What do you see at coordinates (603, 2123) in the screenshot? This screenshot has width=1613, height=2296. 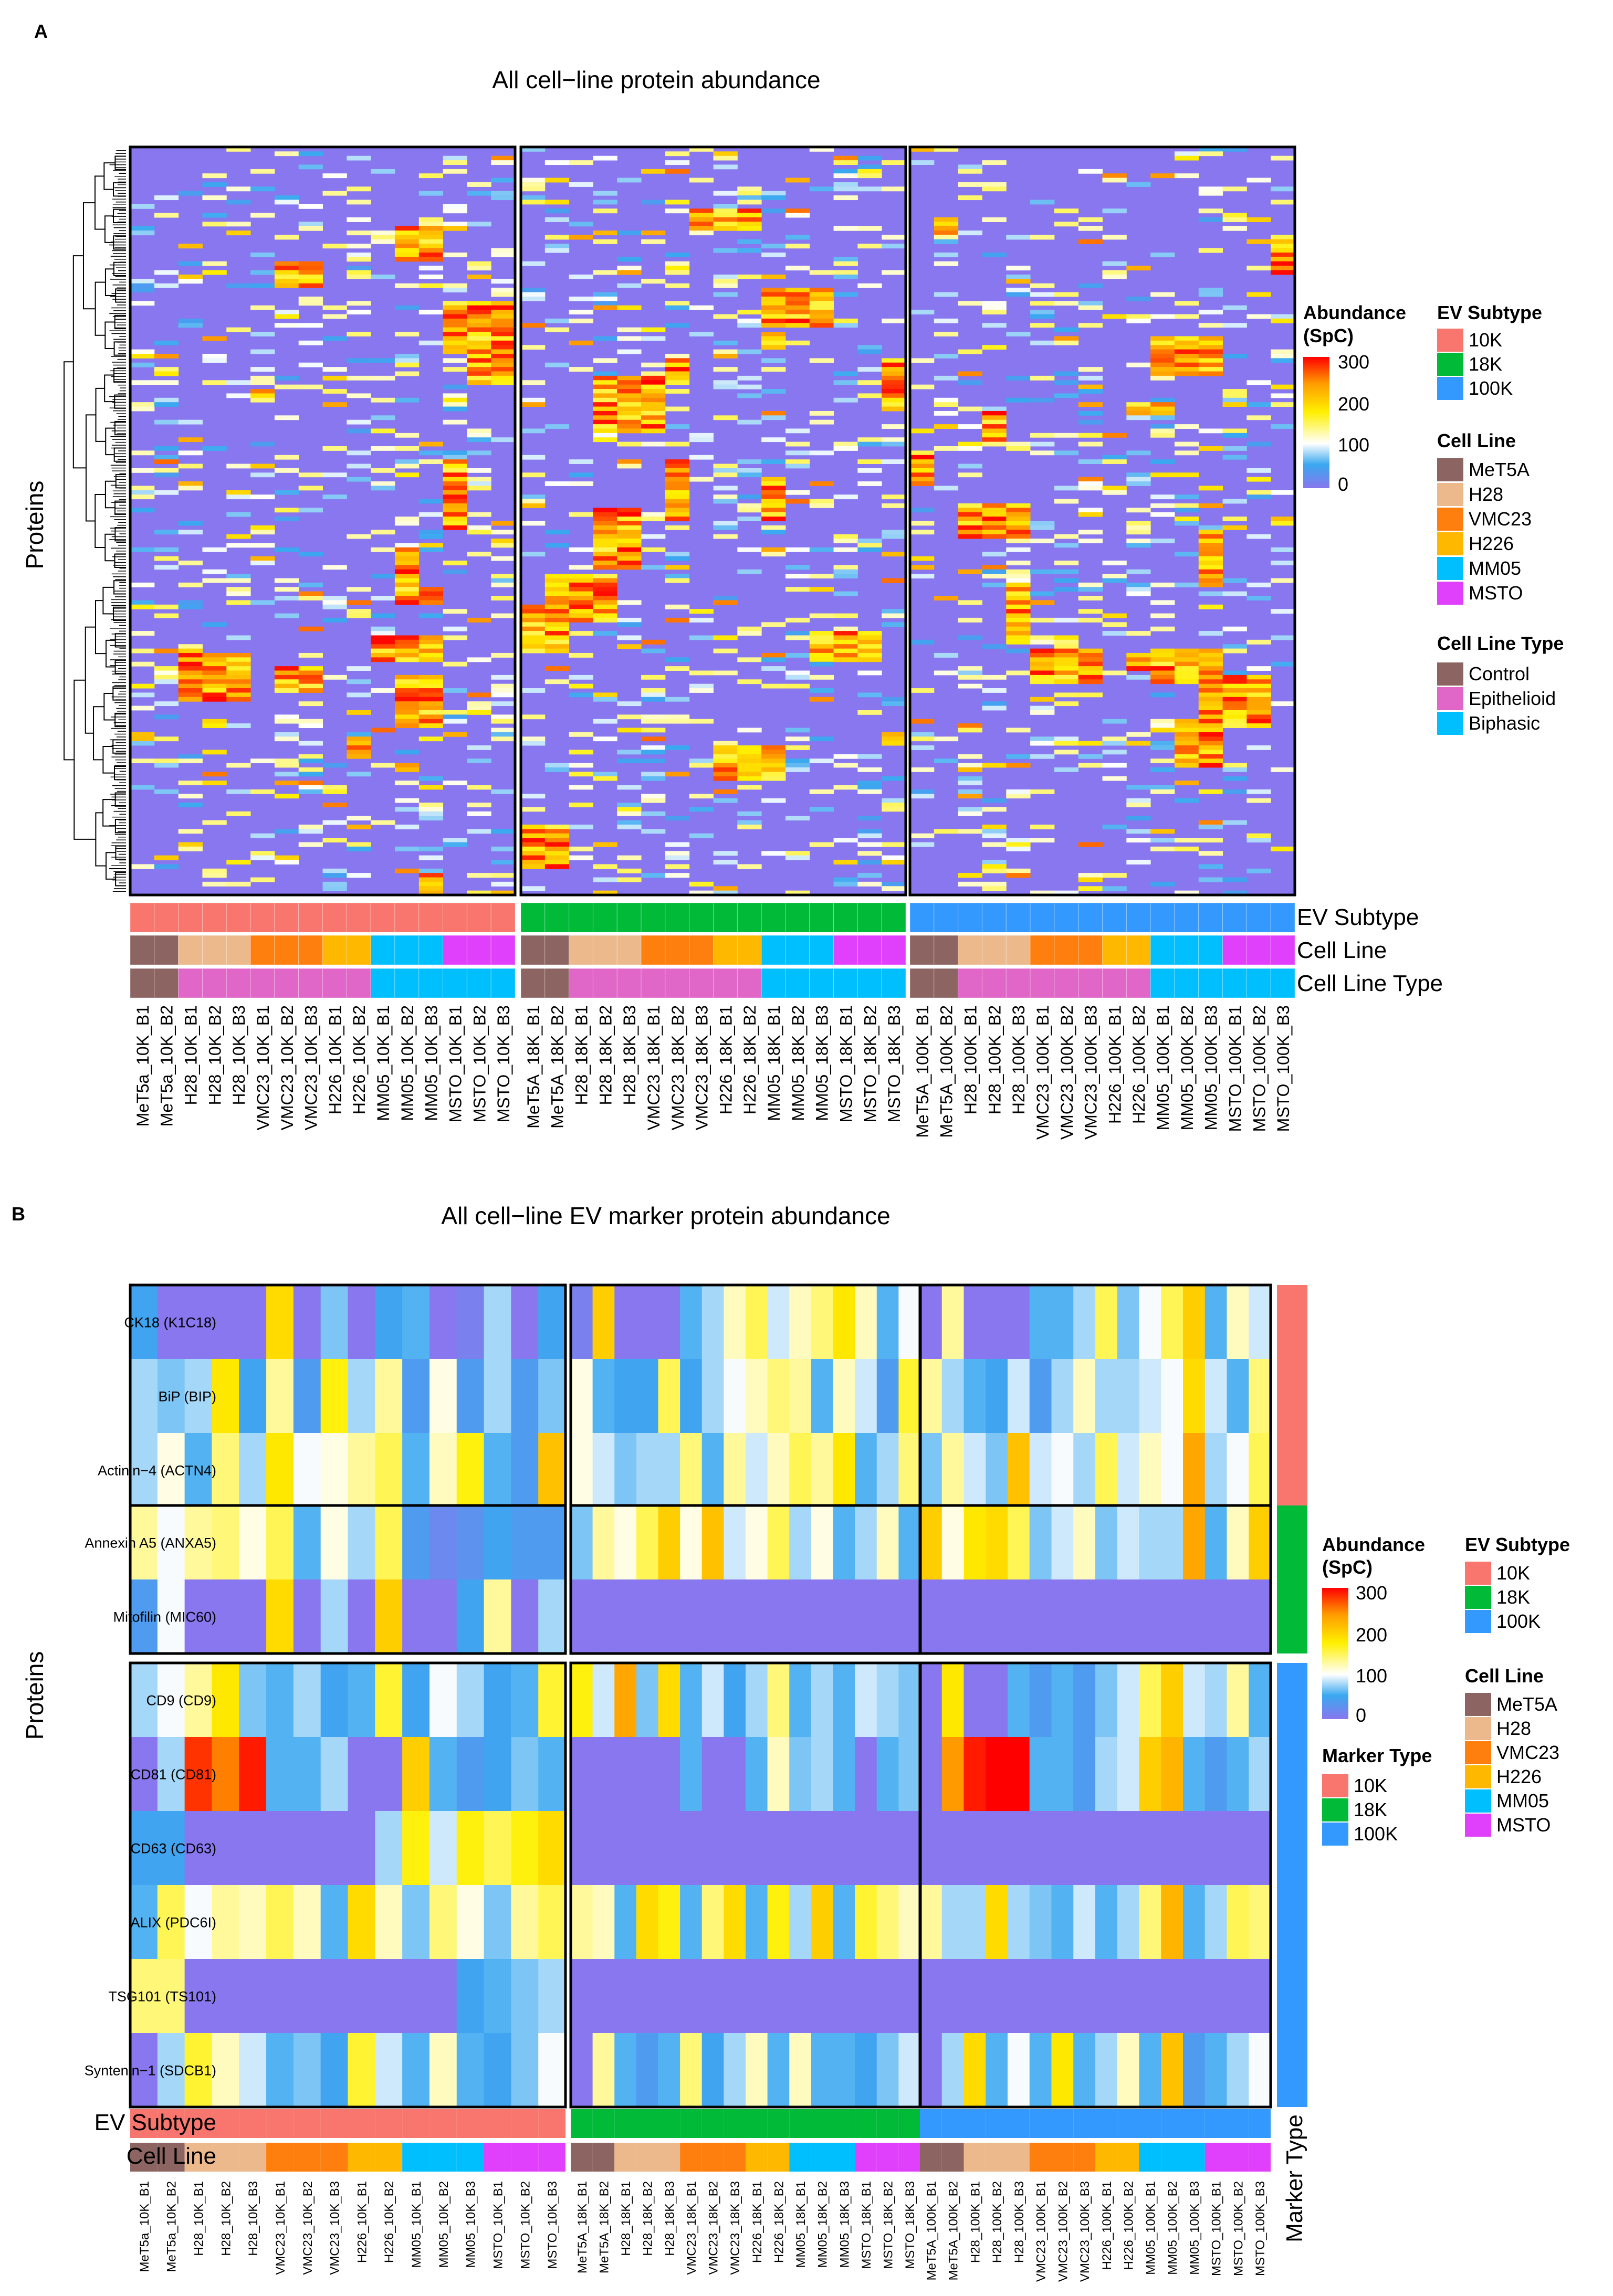 I see `annotation-cell-ev-b` at bounding box center [603, 2123].